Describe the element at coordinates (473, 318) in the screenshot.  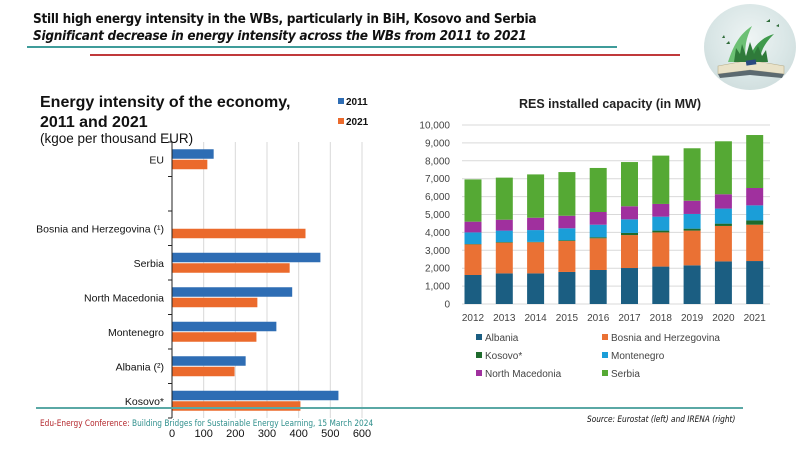
I see `right-x-tick-label: 2012` at that location.